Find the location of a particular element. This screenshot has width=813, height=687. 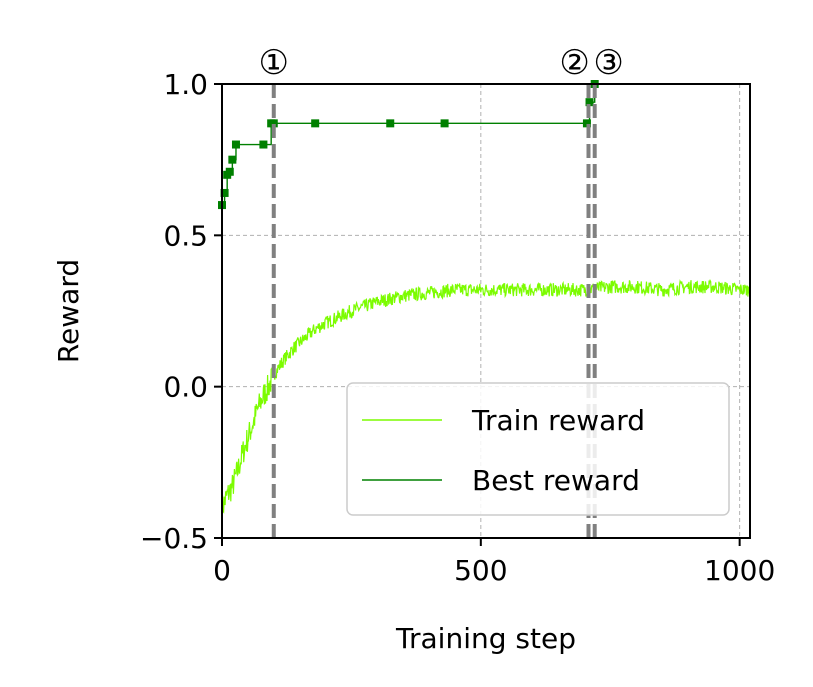

y-tick-label: 1.0 is located at coordinates (185, 84).